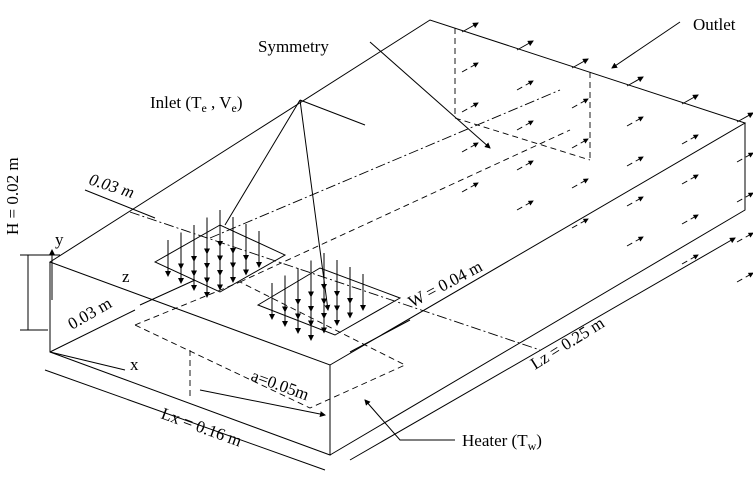 This screenshot has width=753, height=491. I want to click on inlet-leaders, so click(295, 204).